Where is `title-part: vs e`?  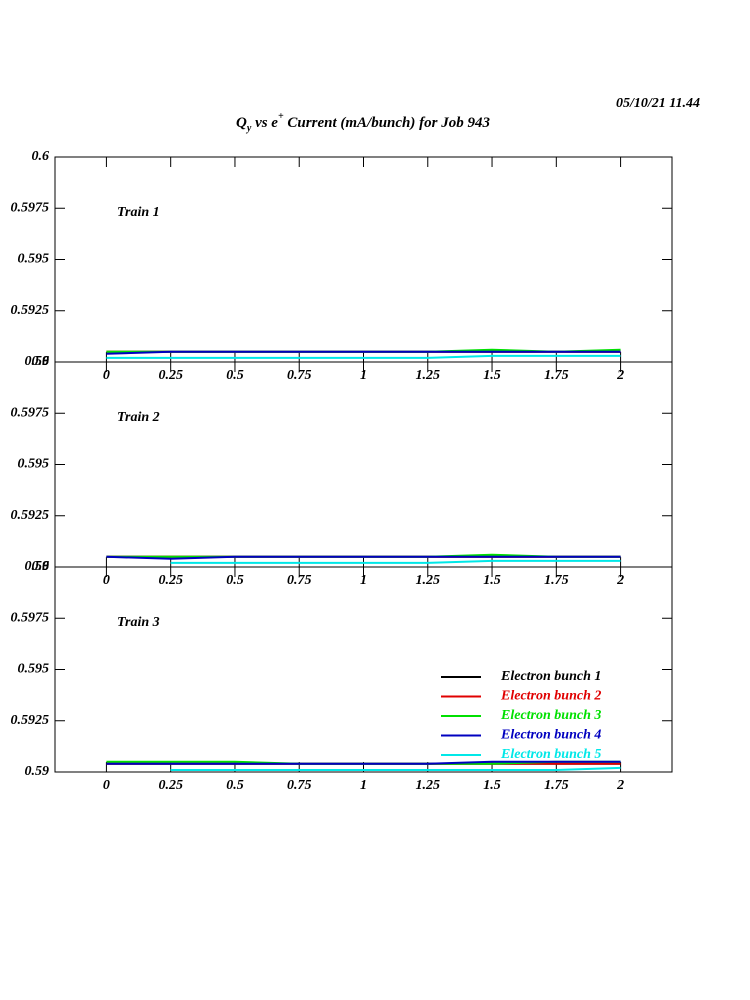
title-part: vs e is located at coordinates (264, 123).